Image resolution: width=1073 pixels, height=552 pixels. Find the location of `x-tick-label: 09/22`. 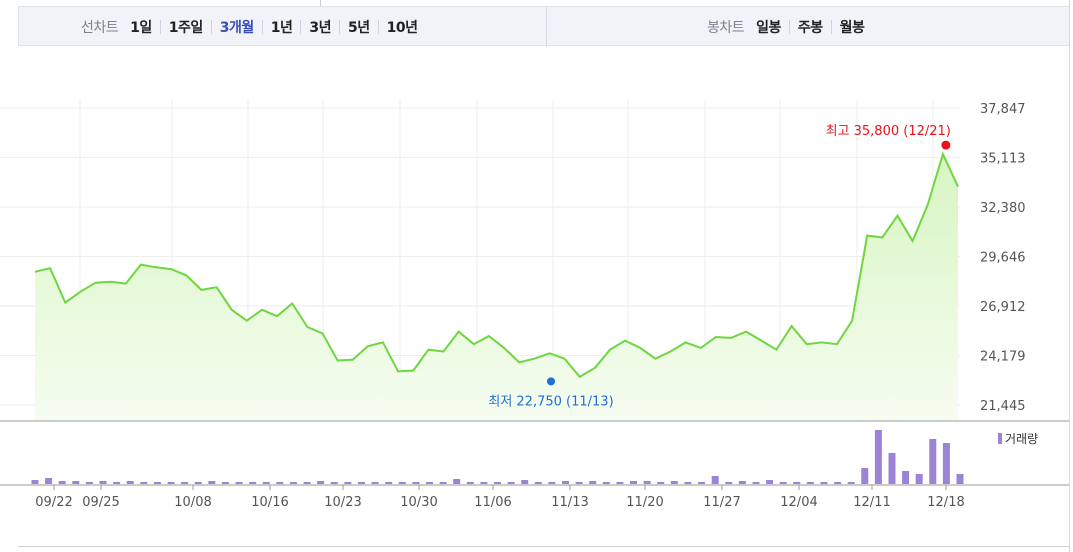

x-tick-label: 09/22 is located at coordinates (53, 502).